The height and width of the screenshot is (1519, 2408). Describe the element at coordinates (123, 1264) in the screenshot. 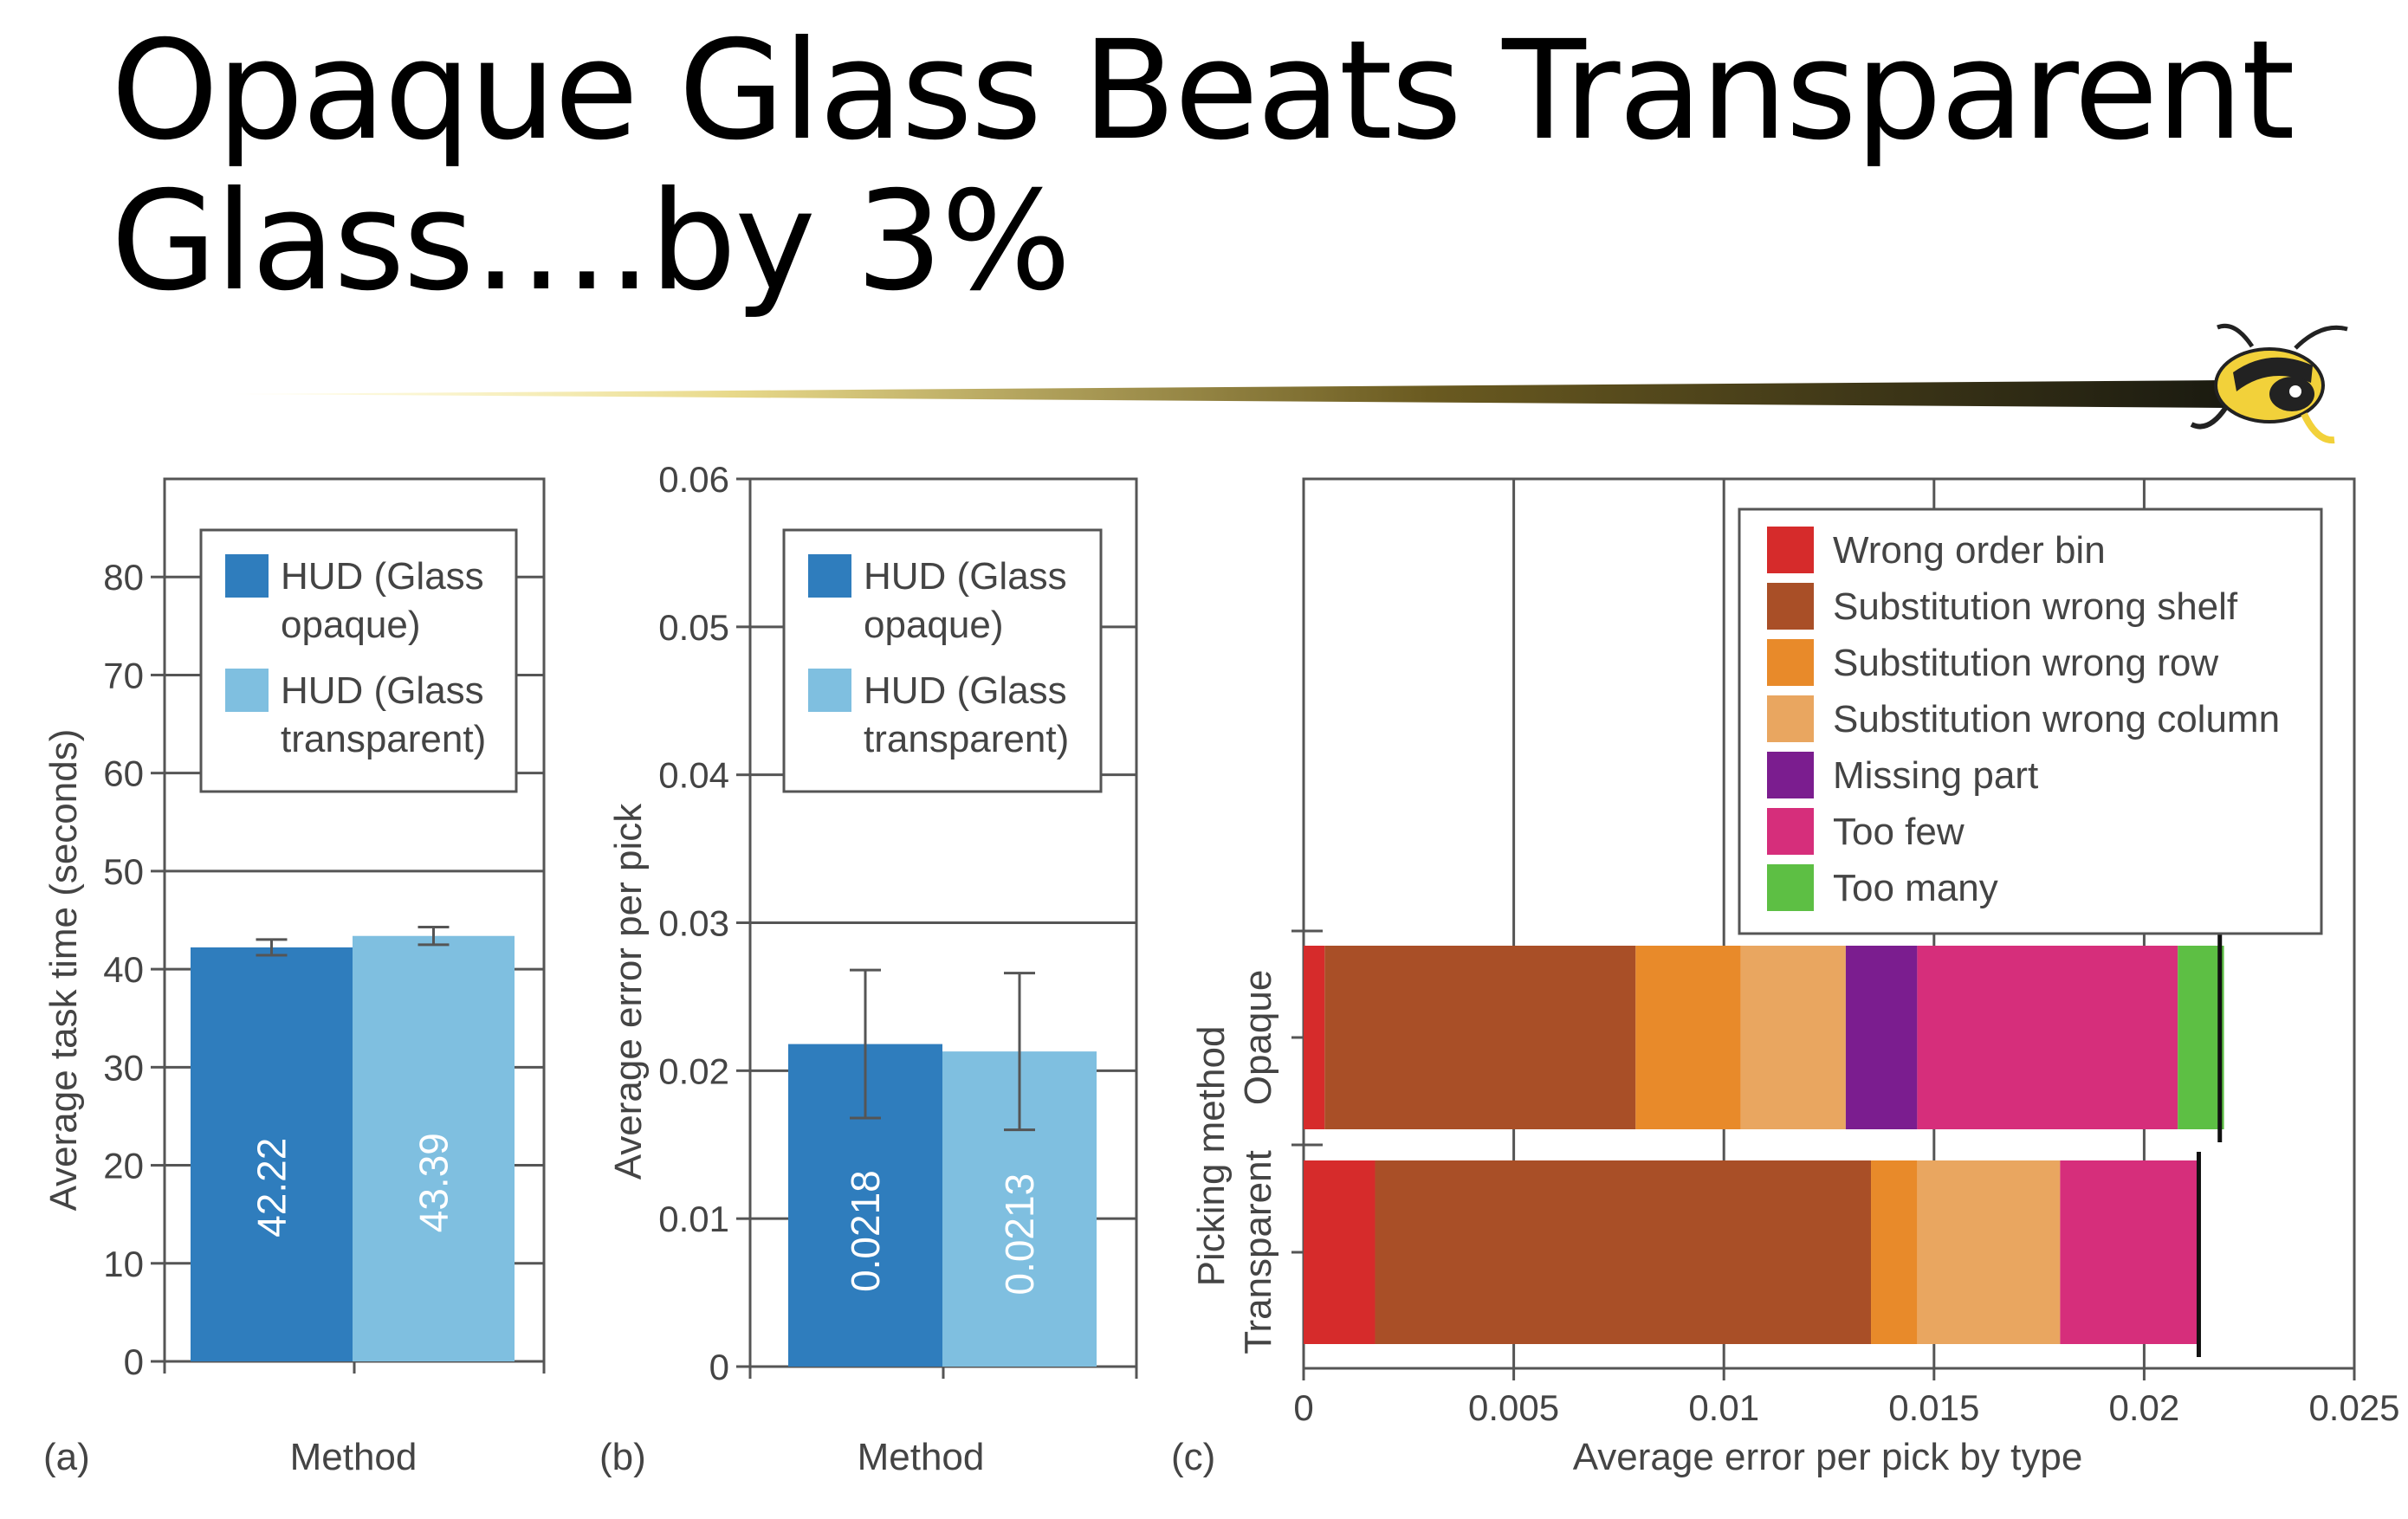

I see `chart-a-ytick-label: 10` at that location.